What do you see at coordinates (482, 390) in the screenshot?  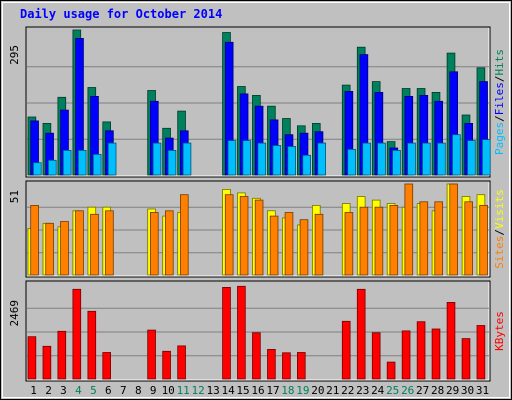 I see `x-tick-label: 31` at bounding box center [482, 390].